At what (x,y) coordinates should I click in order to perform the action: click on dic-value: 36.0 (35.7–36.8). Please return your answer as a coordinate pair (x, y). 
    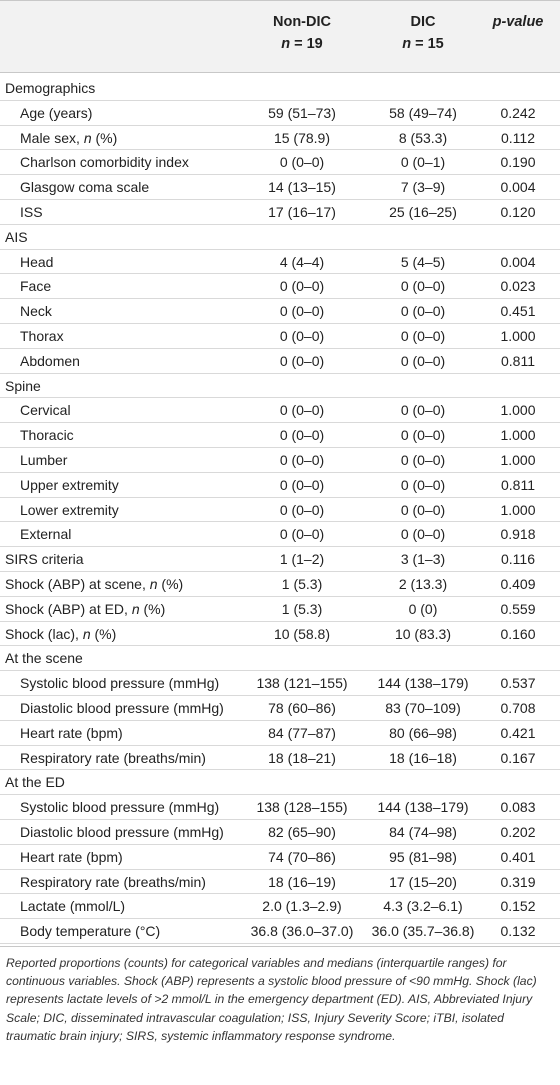
    Looking at the image, I should click on (423, 931).